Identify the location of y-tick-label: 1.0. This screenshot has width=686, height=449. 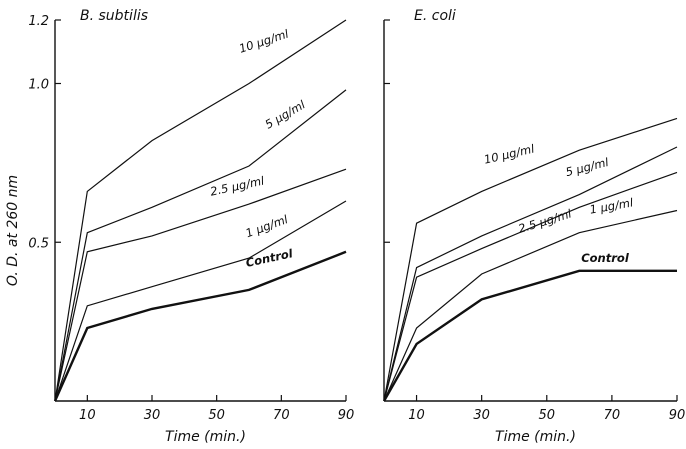
(38, 85).